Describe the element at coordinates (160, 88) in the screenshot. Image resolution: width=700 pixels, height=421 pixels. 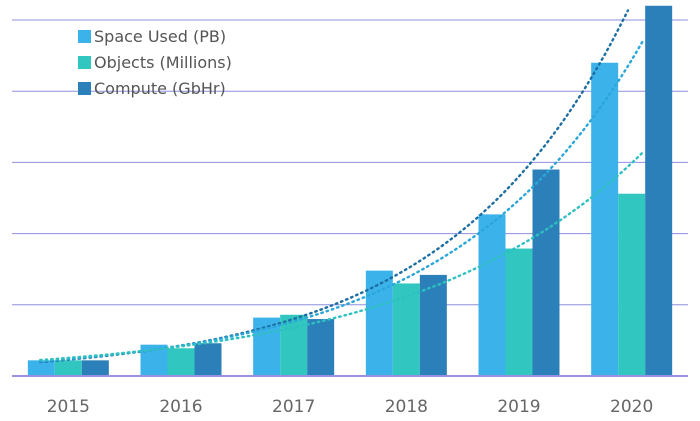
I see `legend-label: Compute (GbHr)` at that location.